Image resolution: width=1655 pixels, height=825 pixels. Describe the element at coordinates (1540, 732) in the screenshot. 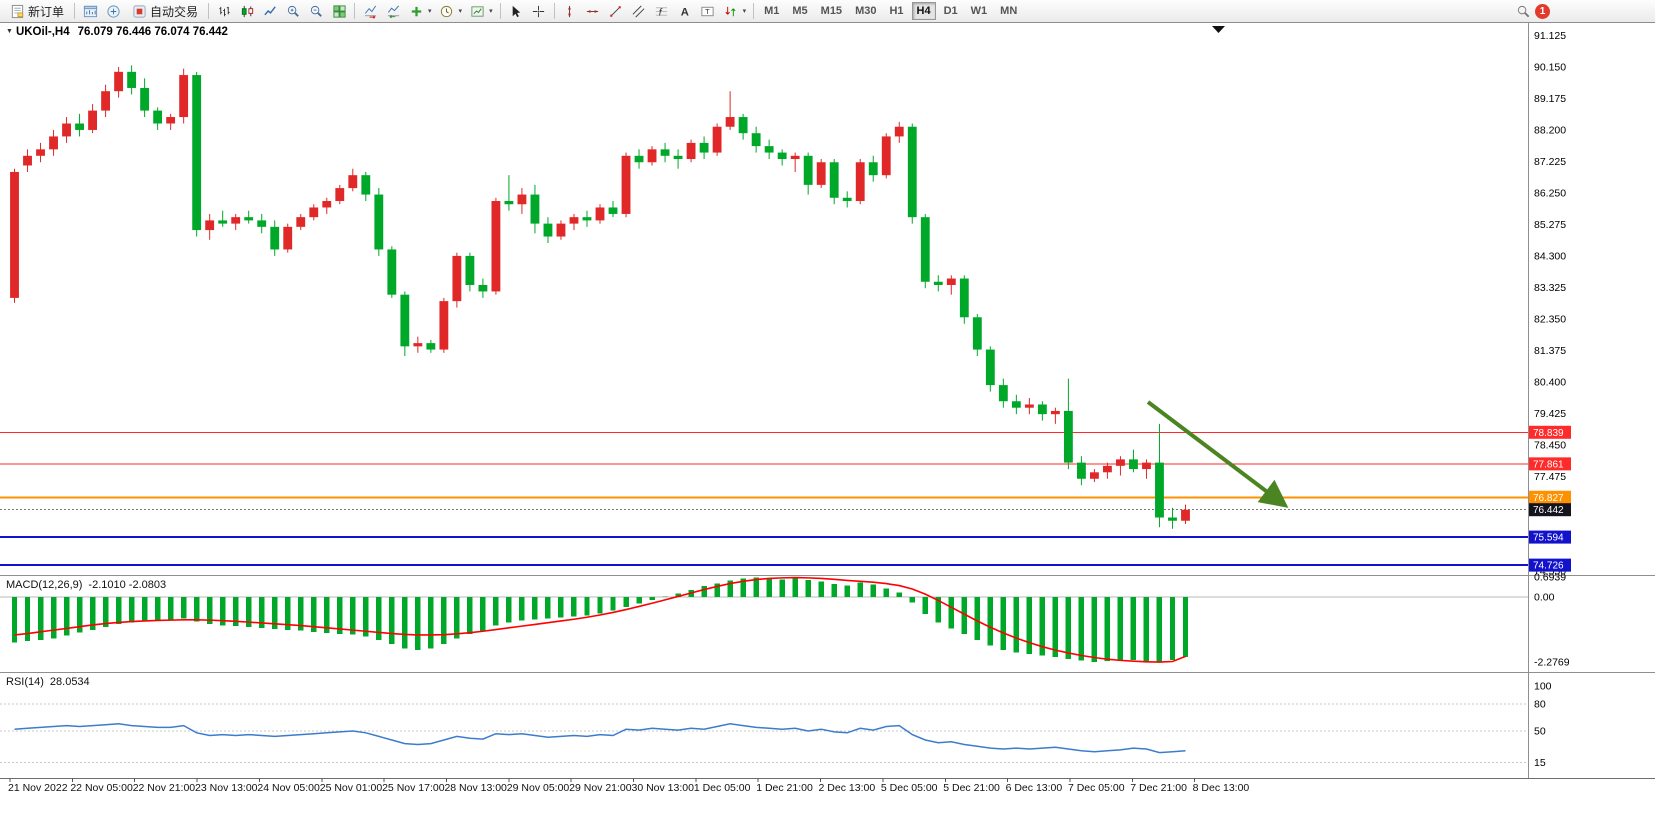

I see `svg-text: 50` at that location.